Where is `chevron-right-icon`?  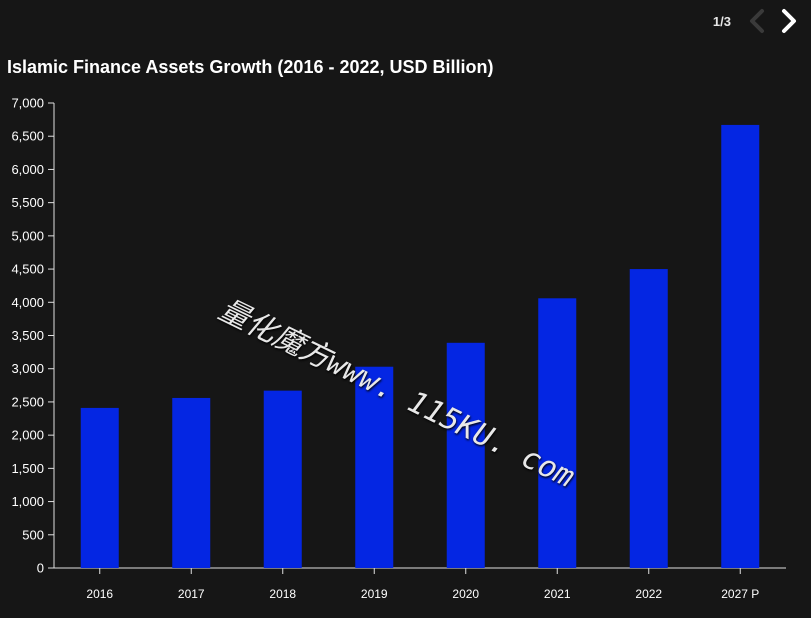
chevron-right-icon is located at coordinates (789, 21).